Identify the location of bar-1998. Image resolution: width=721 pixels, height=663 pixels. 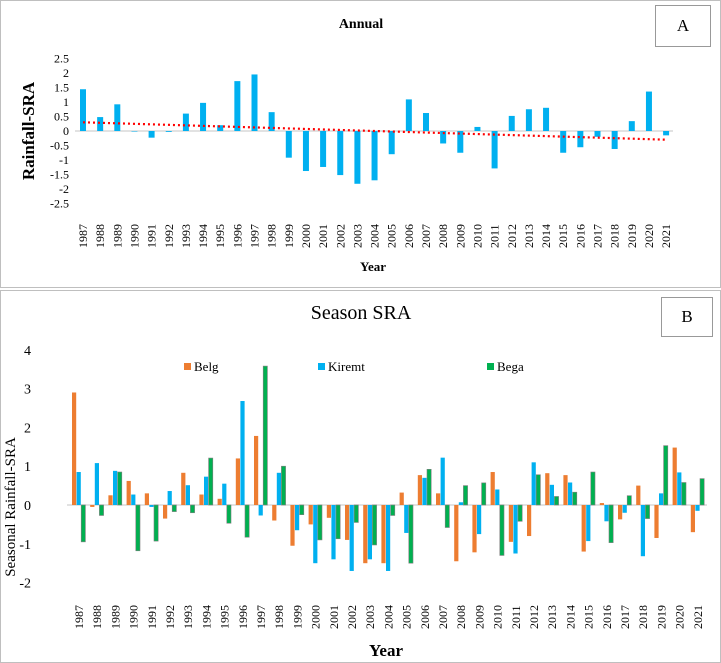
(271, 121).